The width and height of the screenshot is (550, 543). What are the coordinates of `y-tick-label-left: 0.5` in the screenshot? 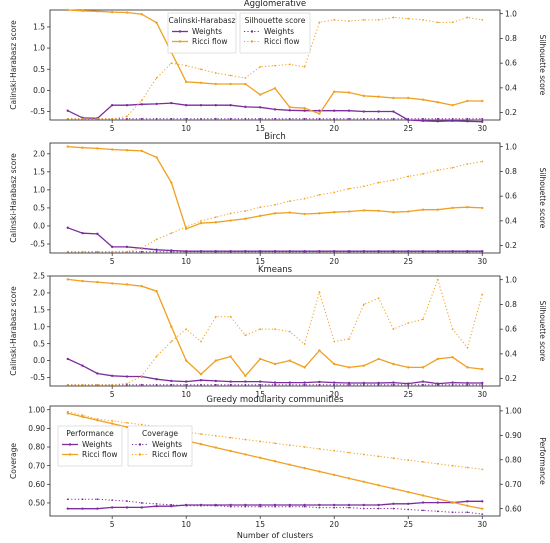 It's located at (39, 208).